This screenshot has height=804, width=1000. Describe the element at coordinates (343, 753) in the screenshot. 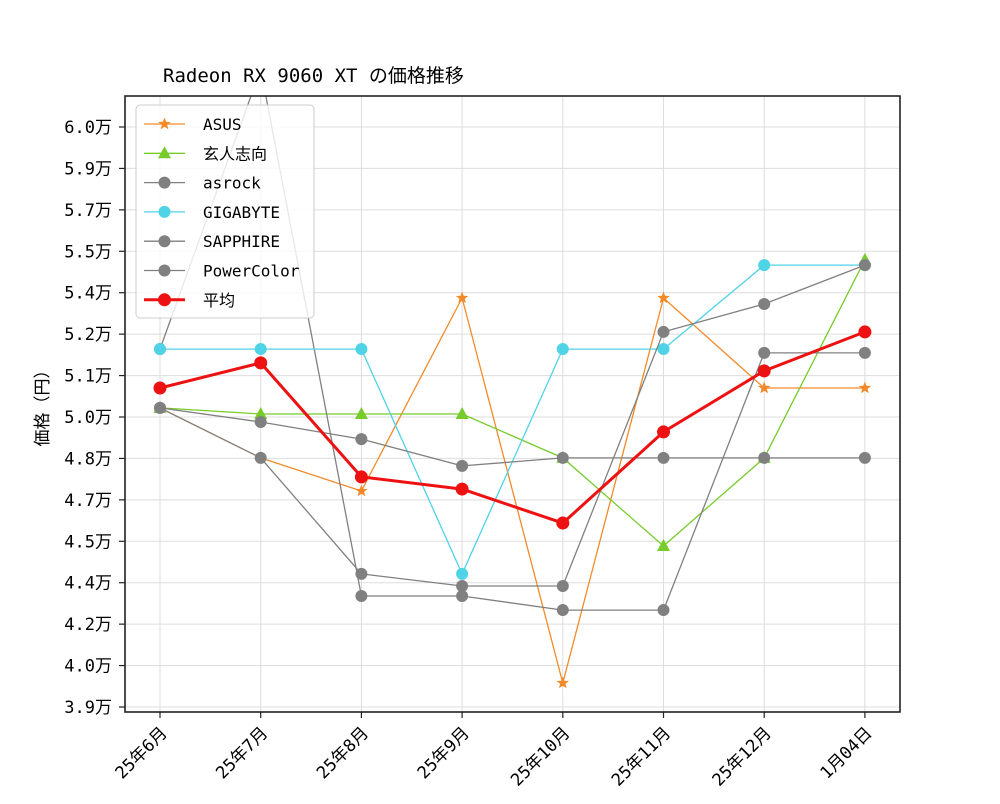

I see `x-tick-label: 25年8月` at that location.